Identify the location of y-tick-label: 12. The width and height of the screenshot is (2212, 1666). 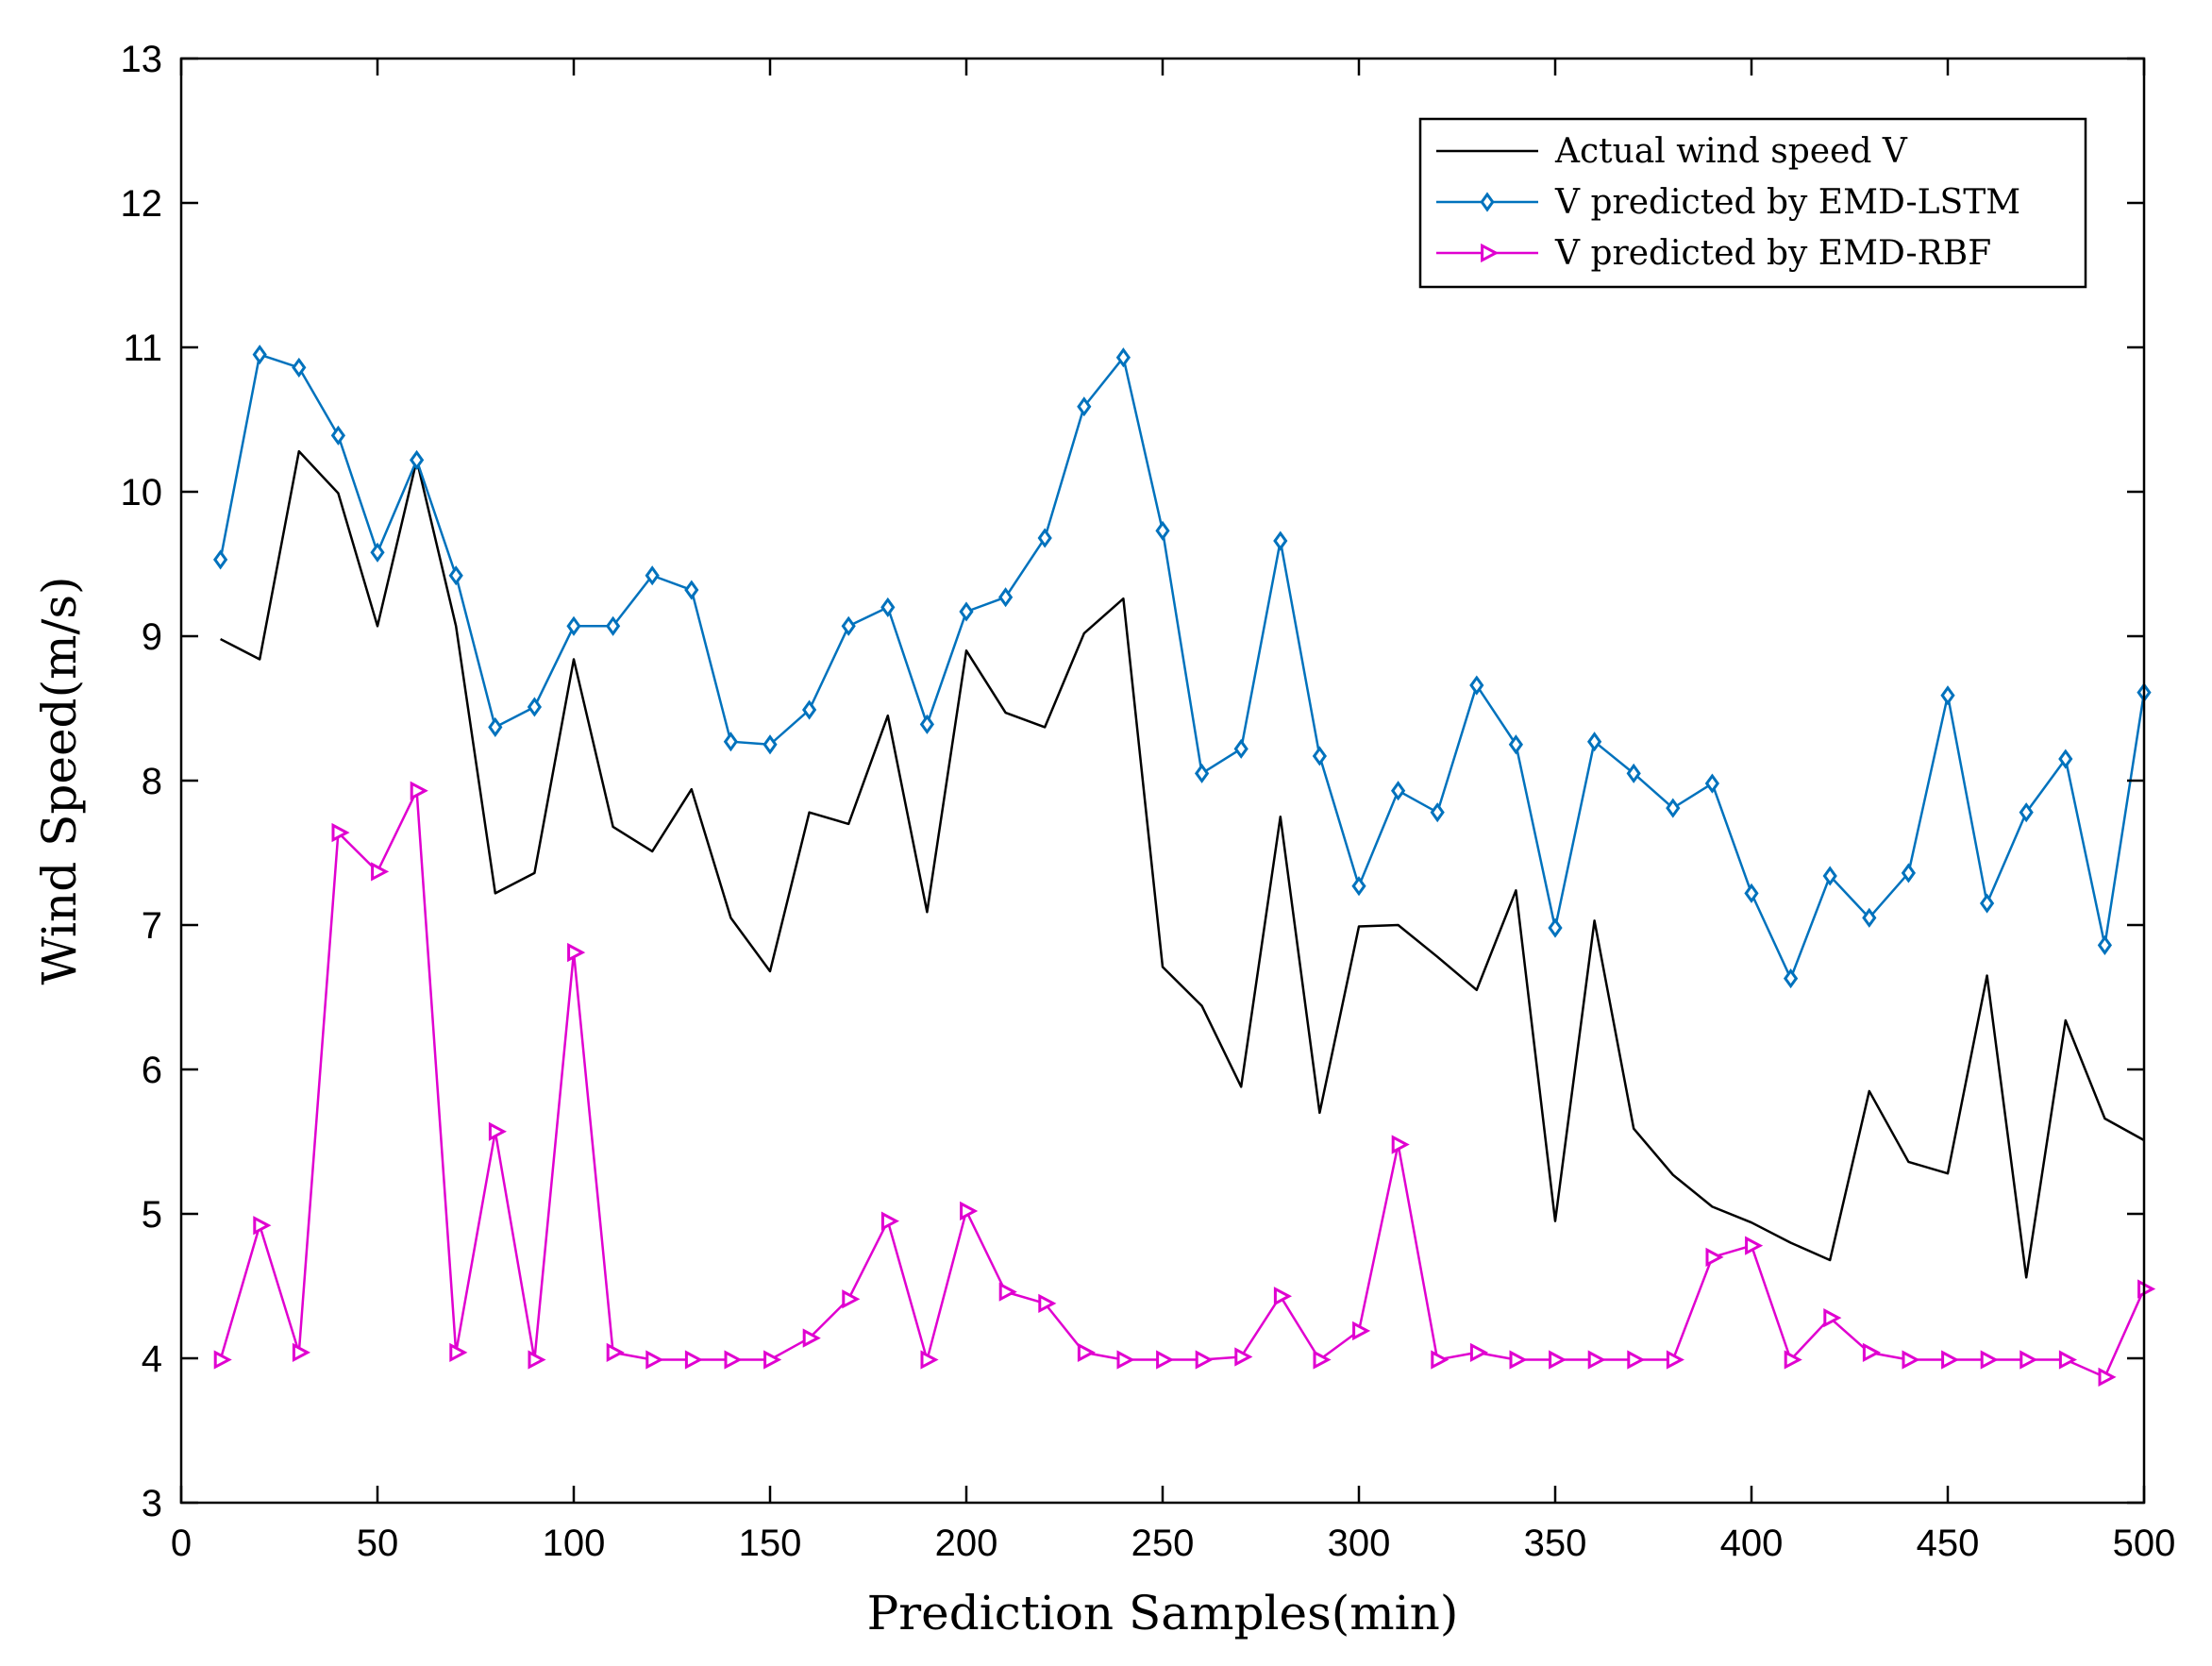
(142, 204).